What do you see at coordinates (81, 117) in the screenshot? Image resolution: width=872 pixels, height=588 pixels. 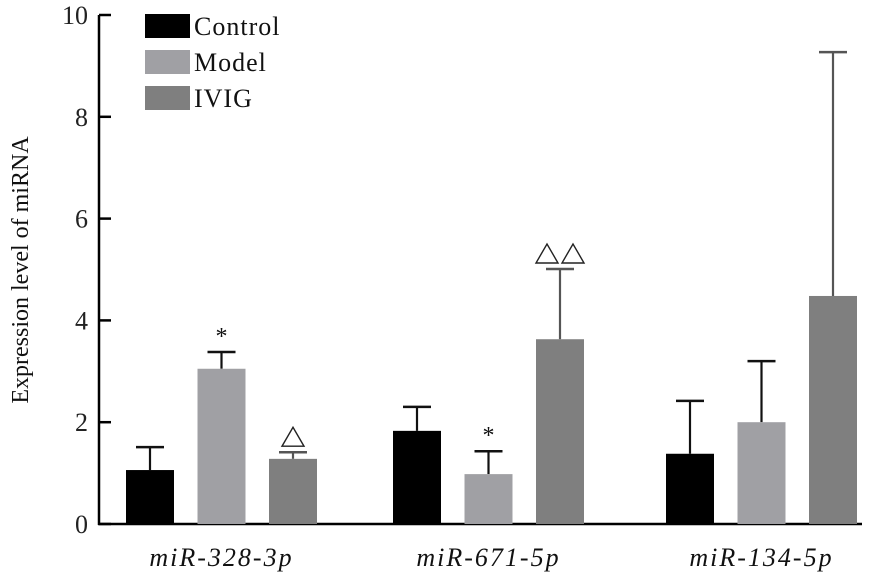 I see `y-tick-label: 8` at bounding box center [81, 117].